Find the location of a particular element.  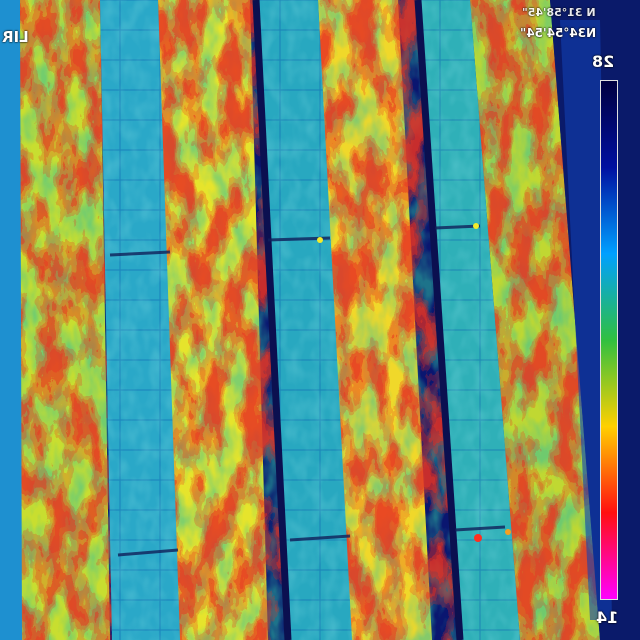

scale-min-label: 14 is located at coordinates (607, 617).